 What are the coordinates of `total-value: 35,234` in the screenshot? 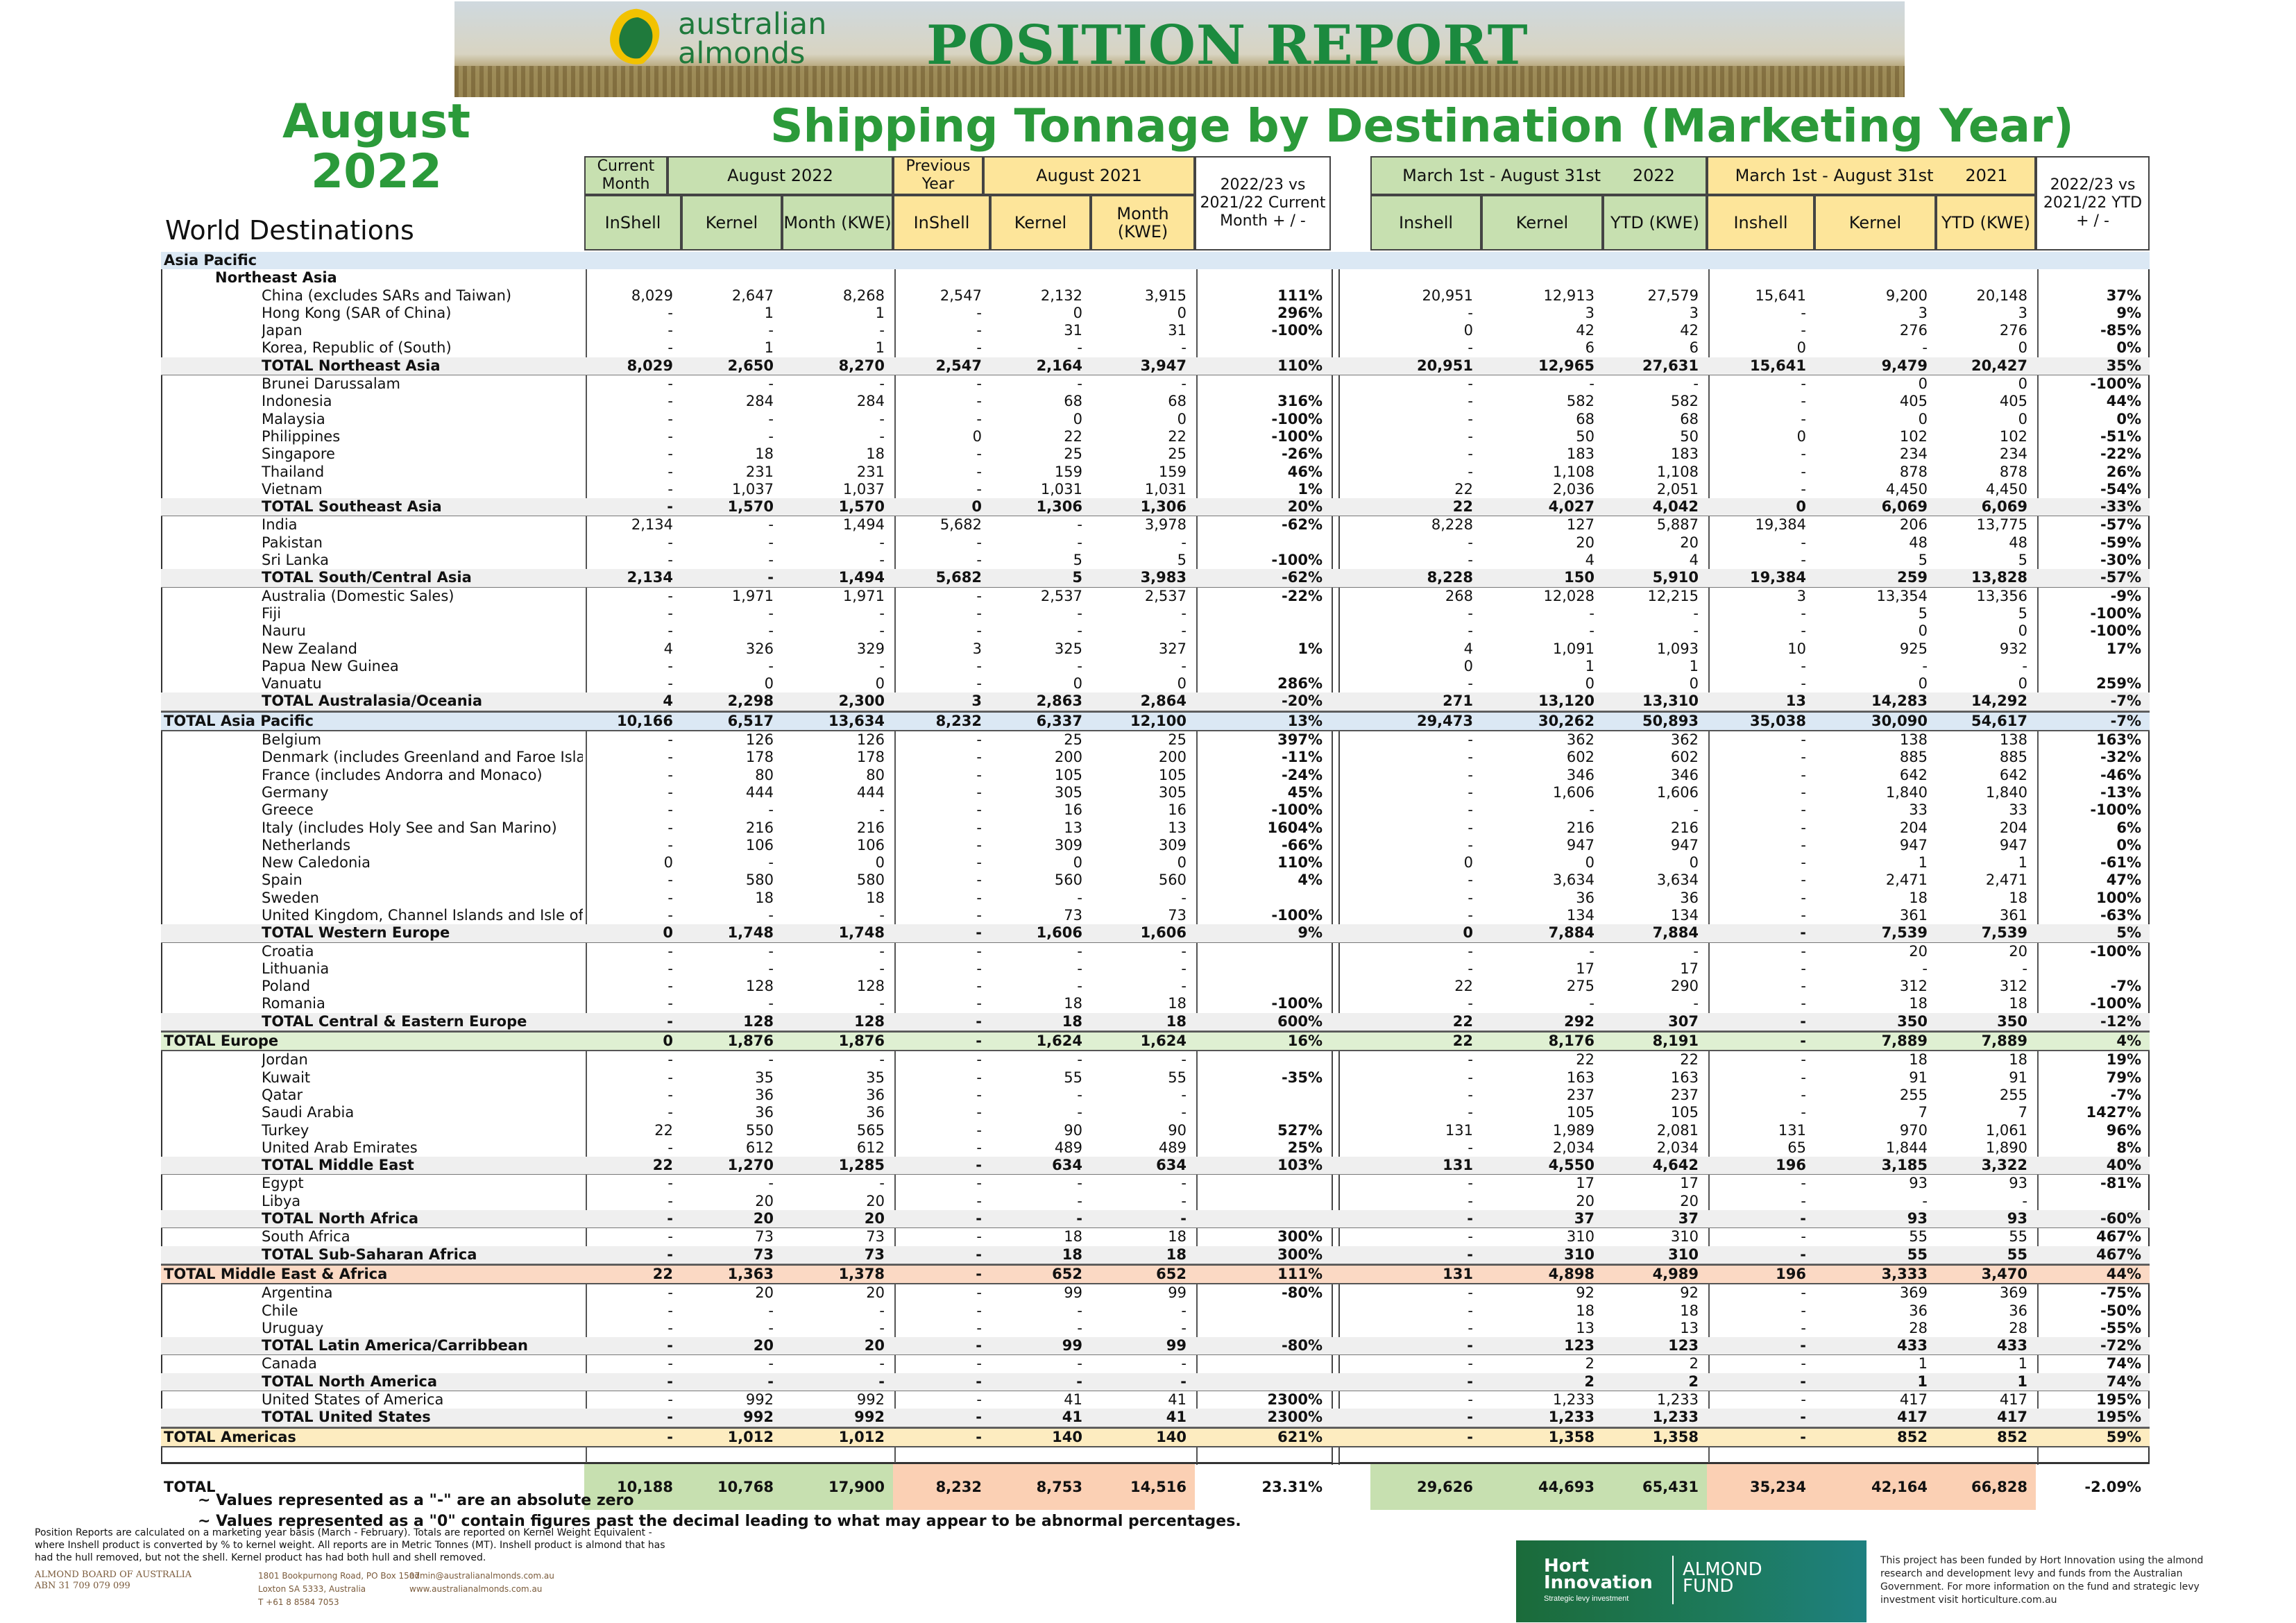 It's located at (1777, 1486).